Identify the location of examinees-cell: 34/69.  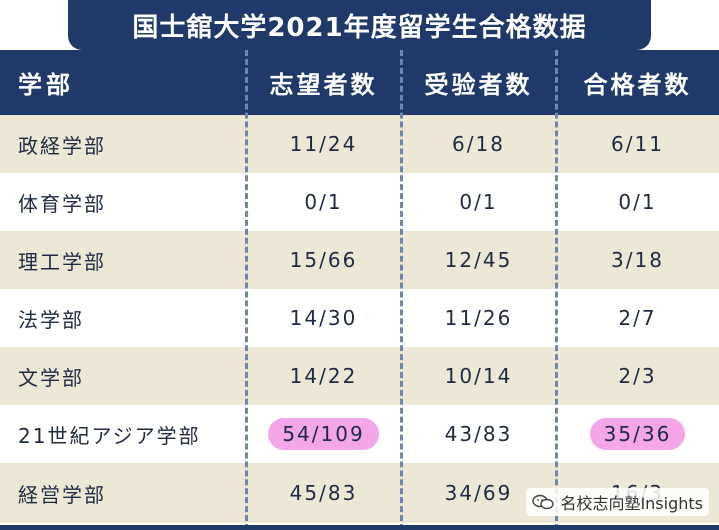
(478, 493).